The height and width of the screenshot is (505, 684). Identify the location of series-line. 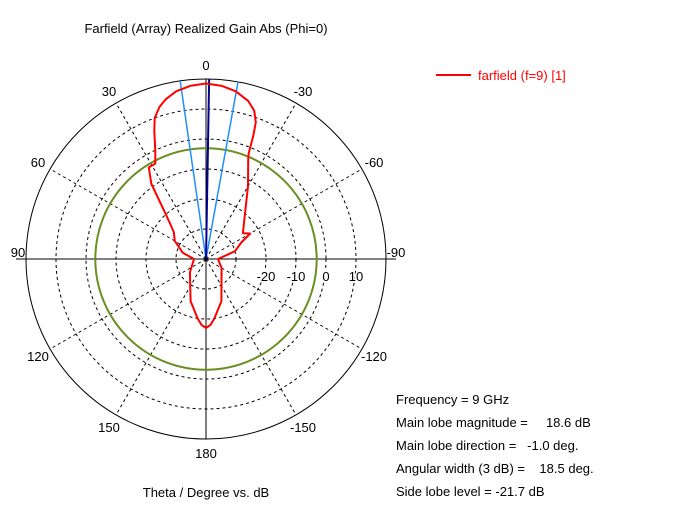
(202, 205).